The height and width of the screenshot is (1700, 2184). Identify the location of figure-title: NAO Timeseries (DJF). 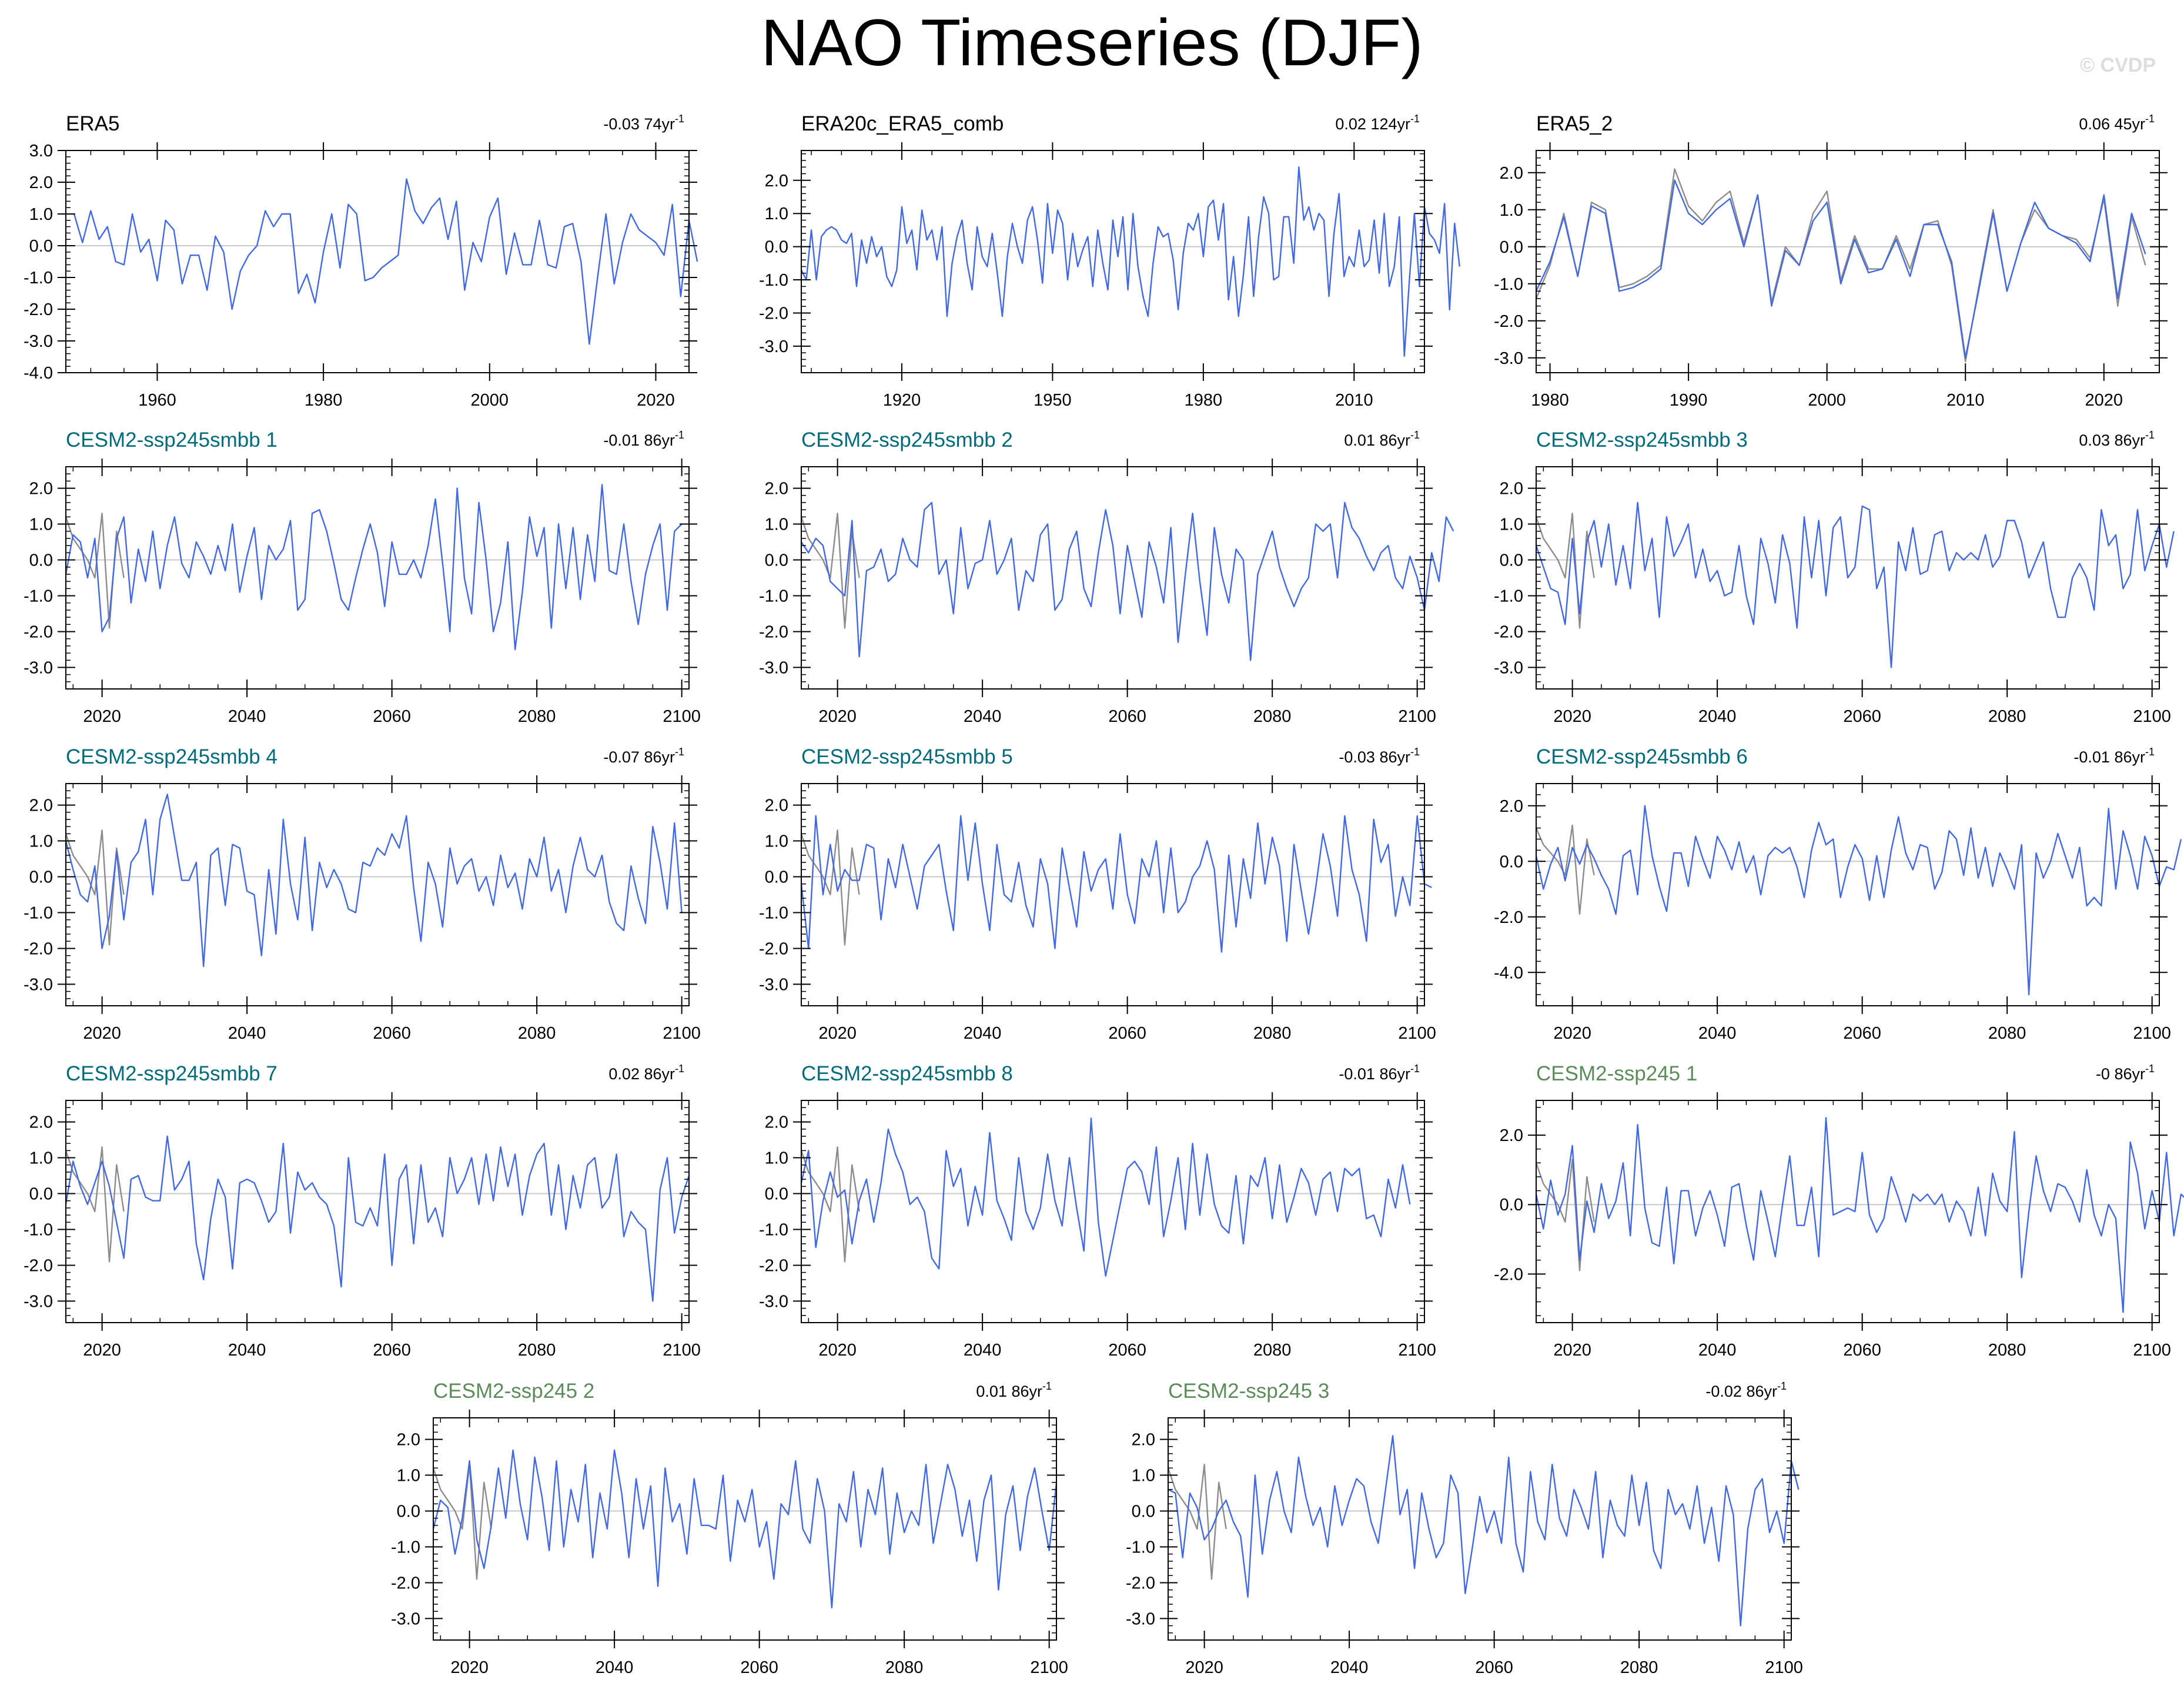
(1092, 42).